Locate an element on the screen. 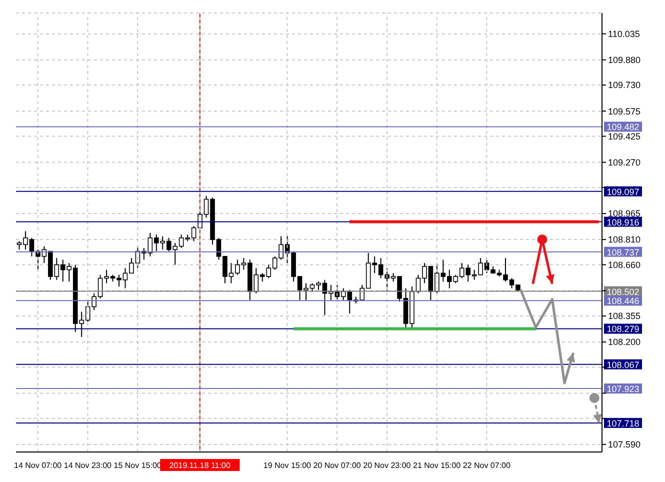  y-tick-label: 108.810 is located at coordinates (624, 239).